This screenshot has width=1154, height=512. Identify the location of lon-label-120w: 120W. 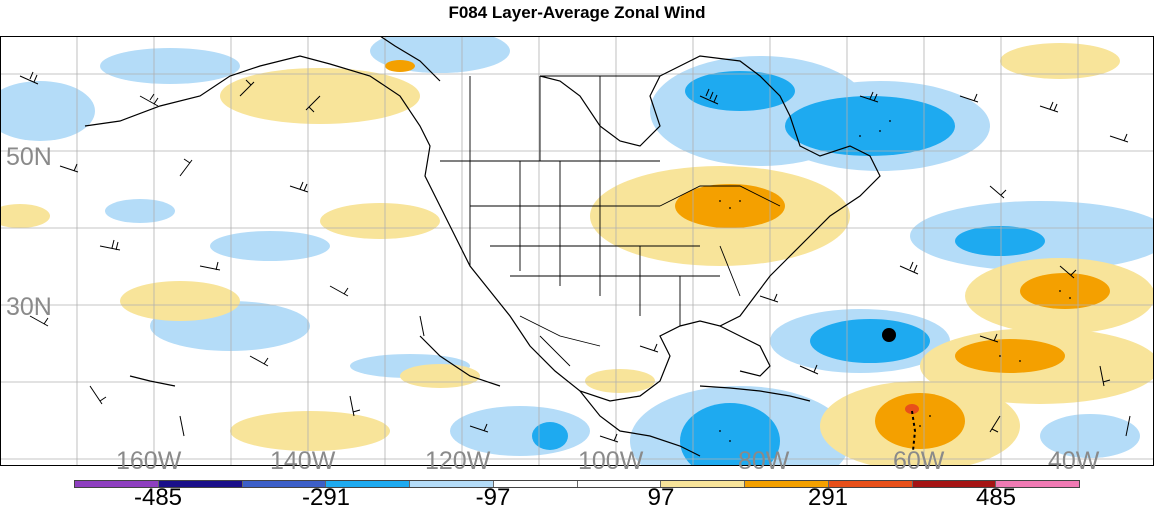
(458, 461).